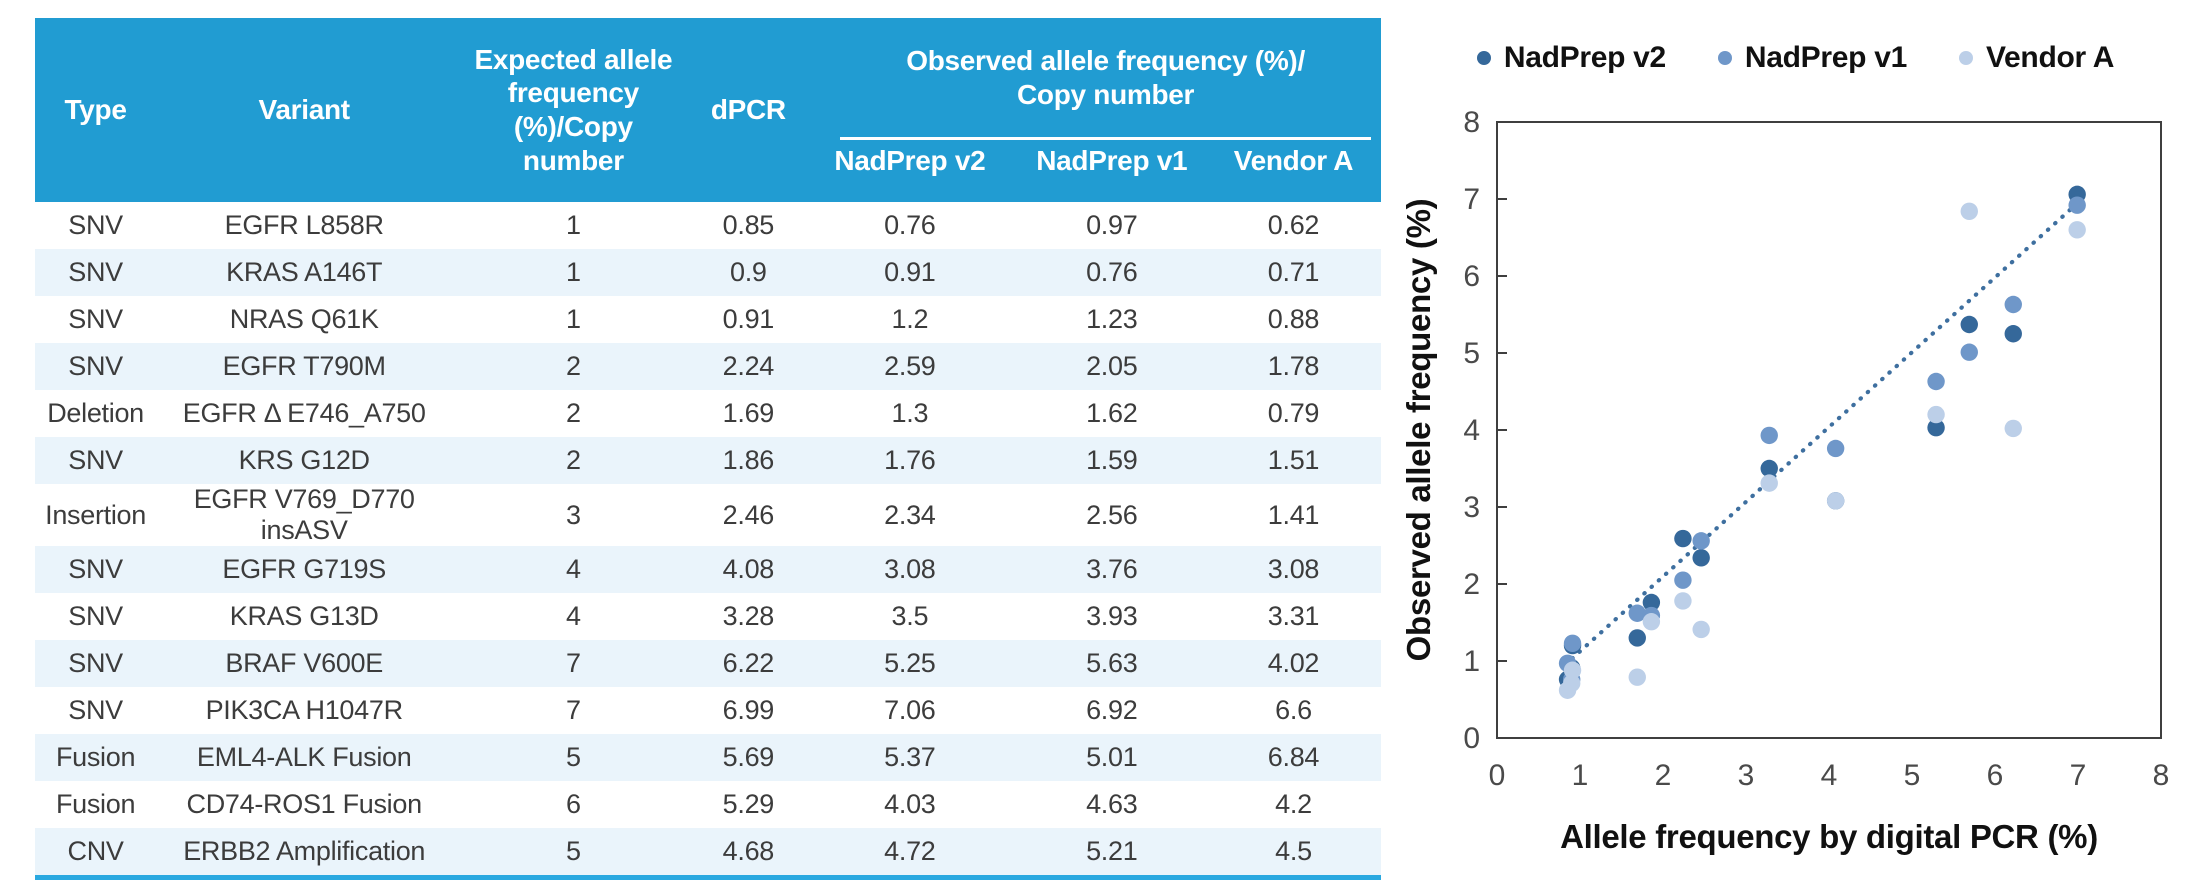 This screenshot has width=2191, height=895. I want to click on cell-v2: 0.91, so click(910, 272).